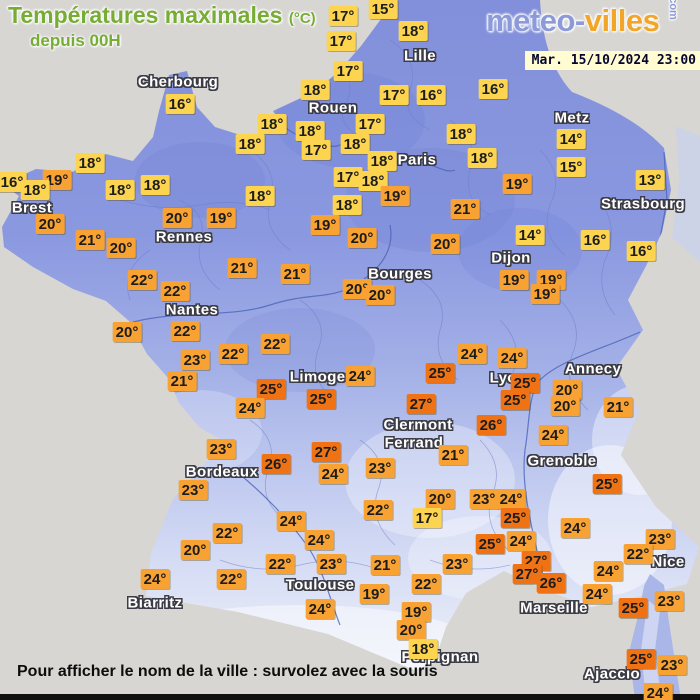 Image resolution: width=700 pixels, height=700 pixels. Describe the element at coordinates (650, 180) in the screenshot. I see `temp-badge: 13°` at that location.